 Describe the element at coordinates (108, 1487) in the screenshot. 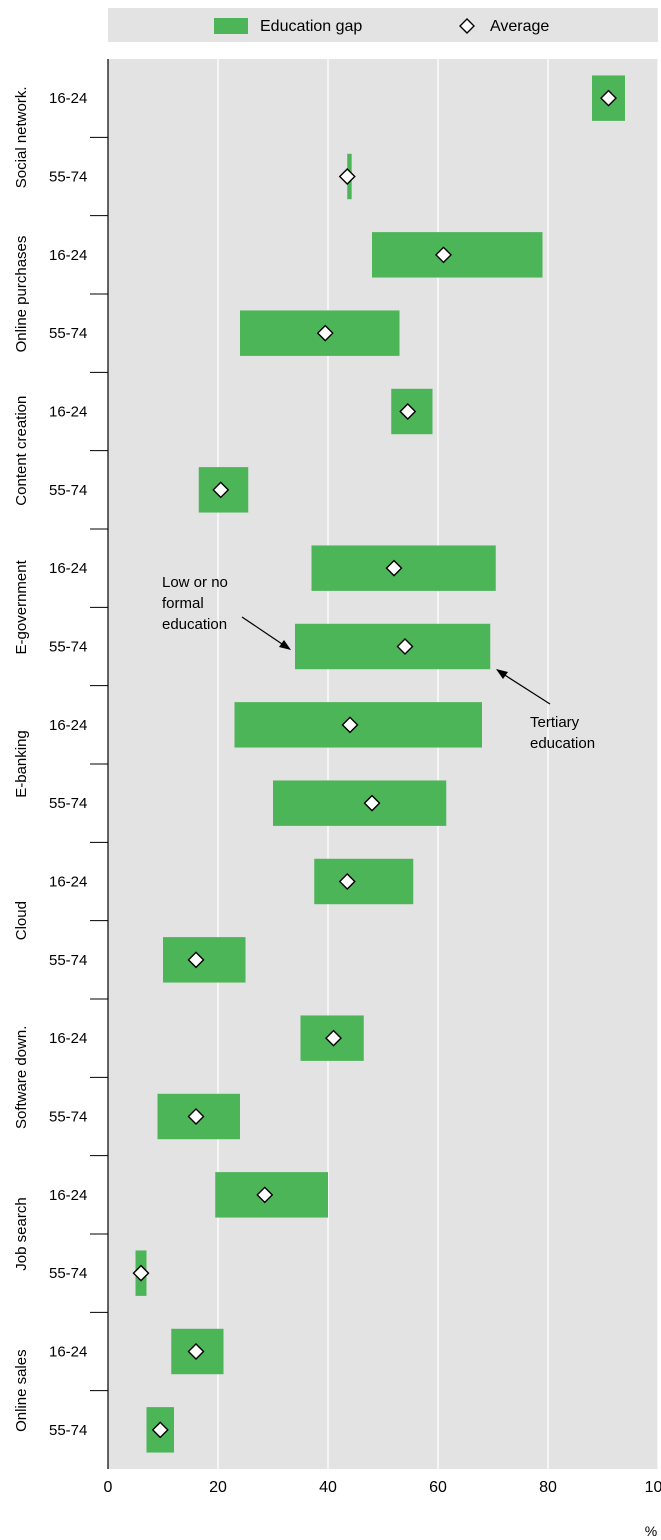

I see `x-tick-label-0: 0` at that location.